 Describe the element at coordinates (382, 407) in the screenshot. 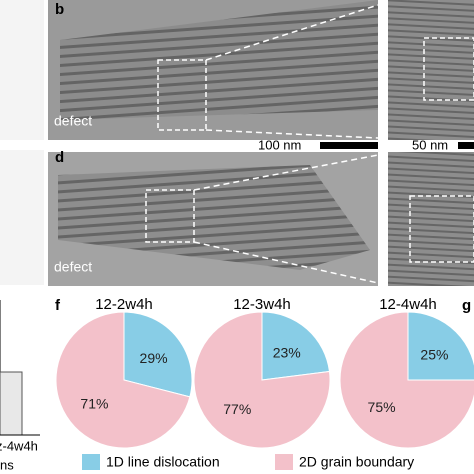

I see `pie-label: 75%` at that location.